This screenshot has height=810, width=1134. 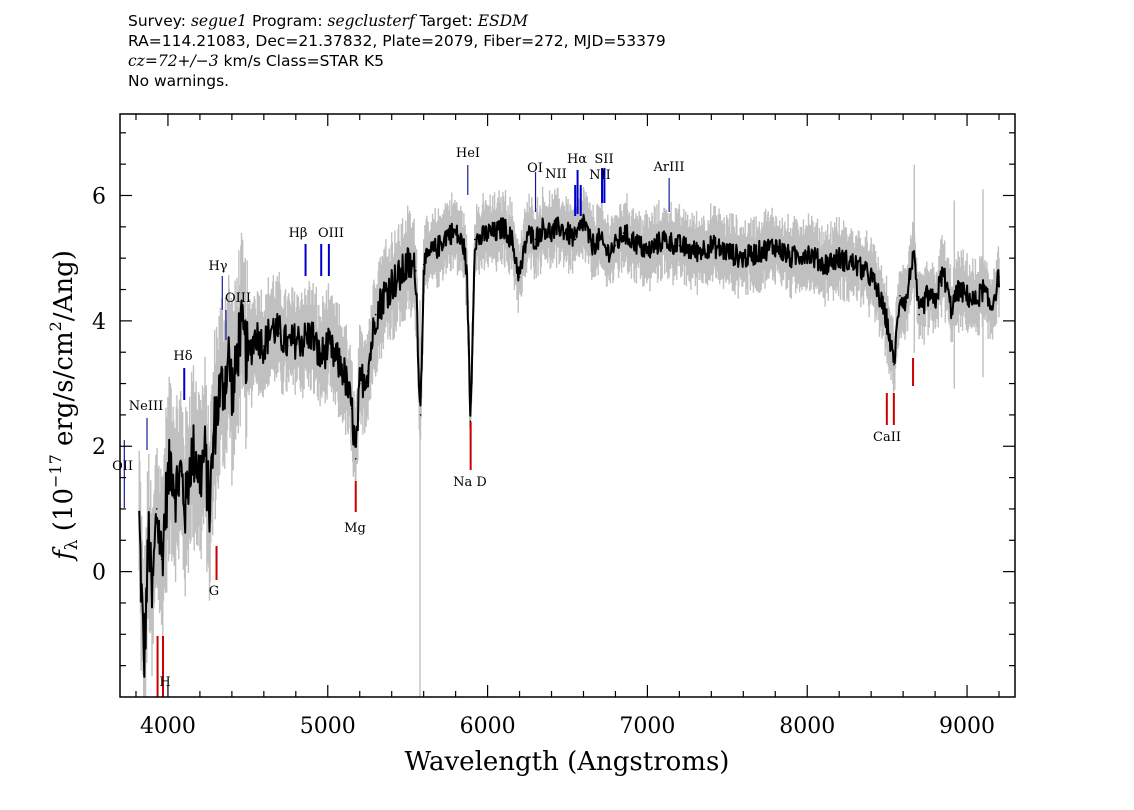 I want to click on absorption-line-label: CaII, so click(x=887, y=437).